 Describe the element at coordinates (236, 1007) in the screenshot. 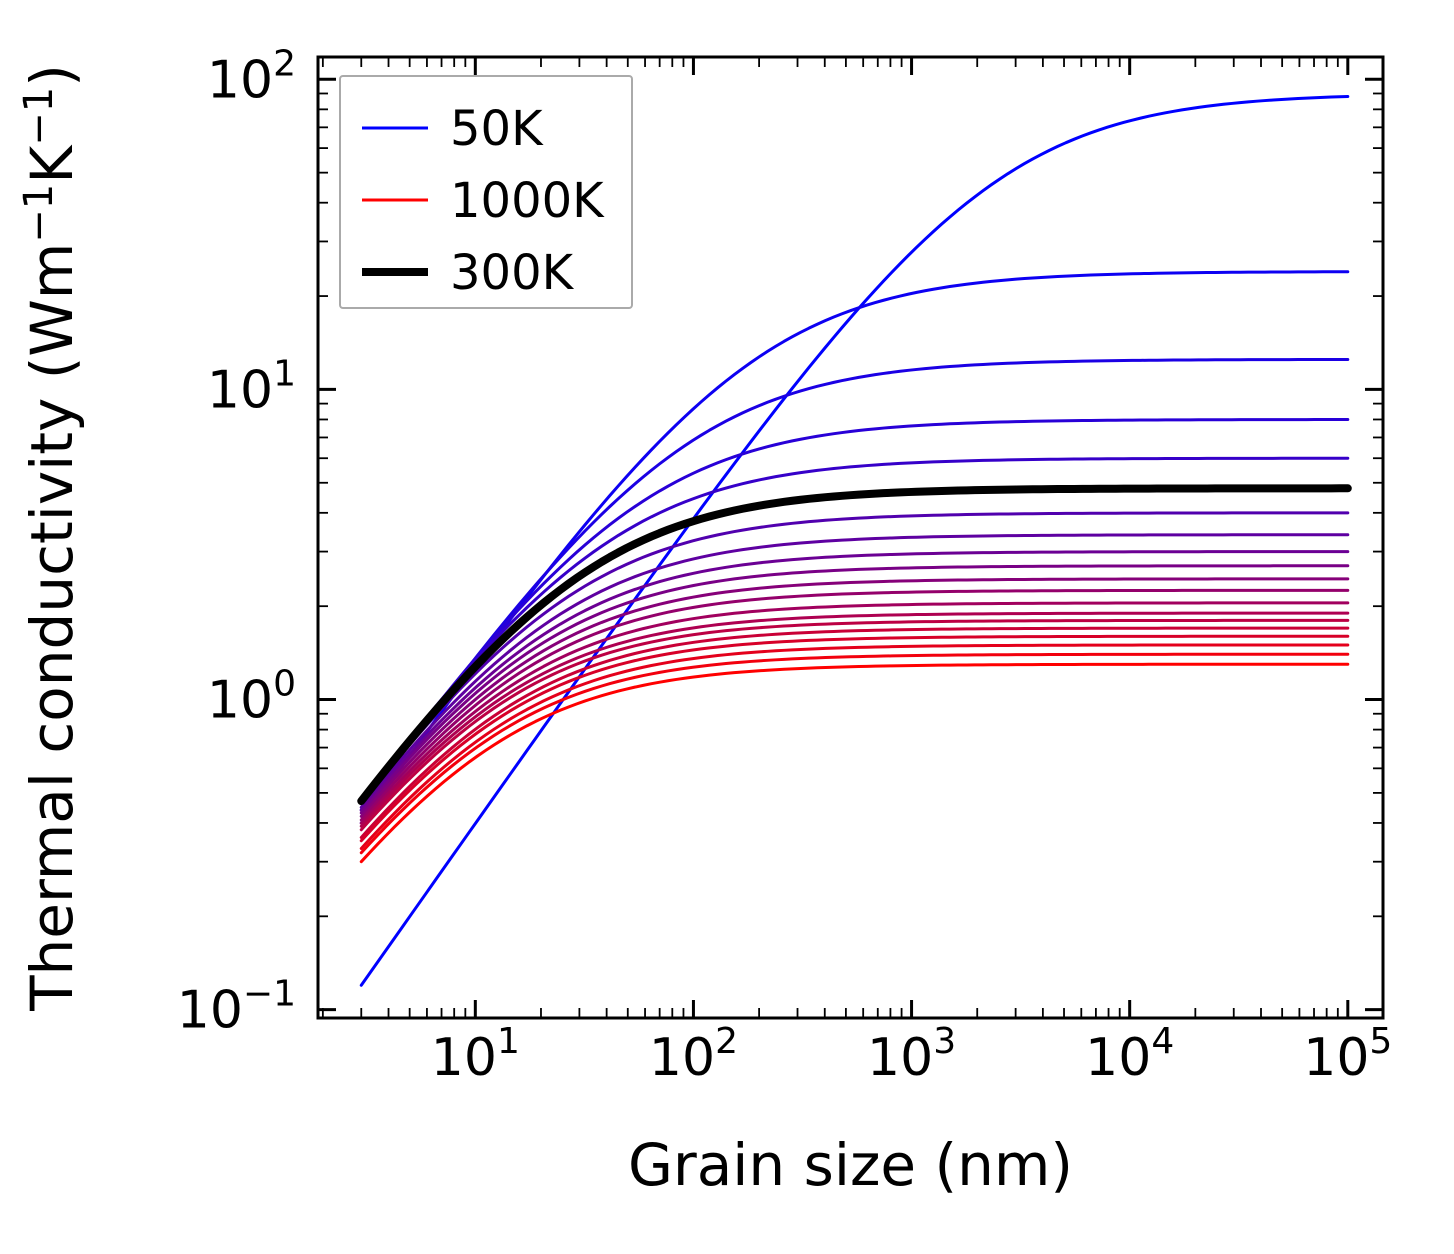

I see `y-tick-label: 10⁻¹` at that location.